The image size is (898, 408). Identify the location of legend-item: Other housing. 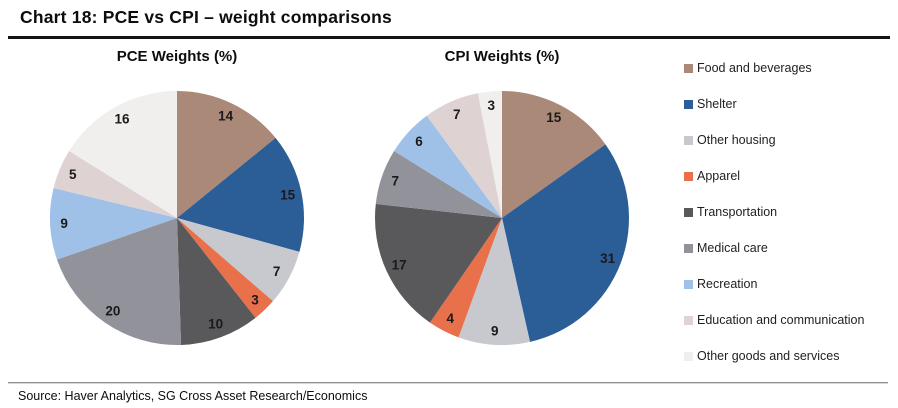
(788, 140).